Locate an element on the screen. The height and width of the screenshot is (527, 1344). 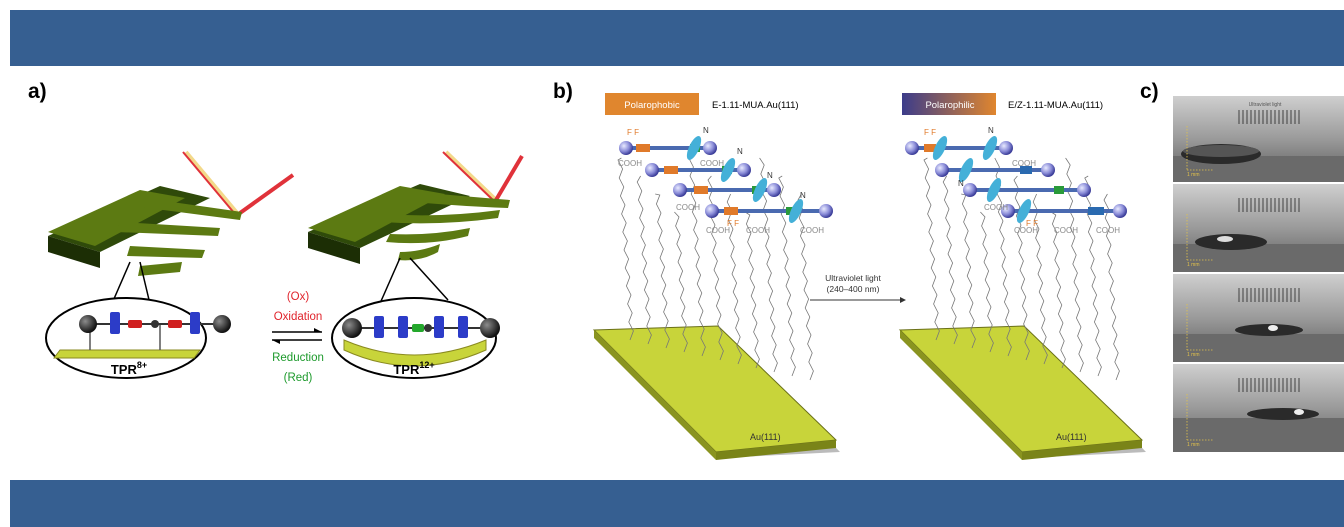
scale-bars is located at coordinates (1199, 283).